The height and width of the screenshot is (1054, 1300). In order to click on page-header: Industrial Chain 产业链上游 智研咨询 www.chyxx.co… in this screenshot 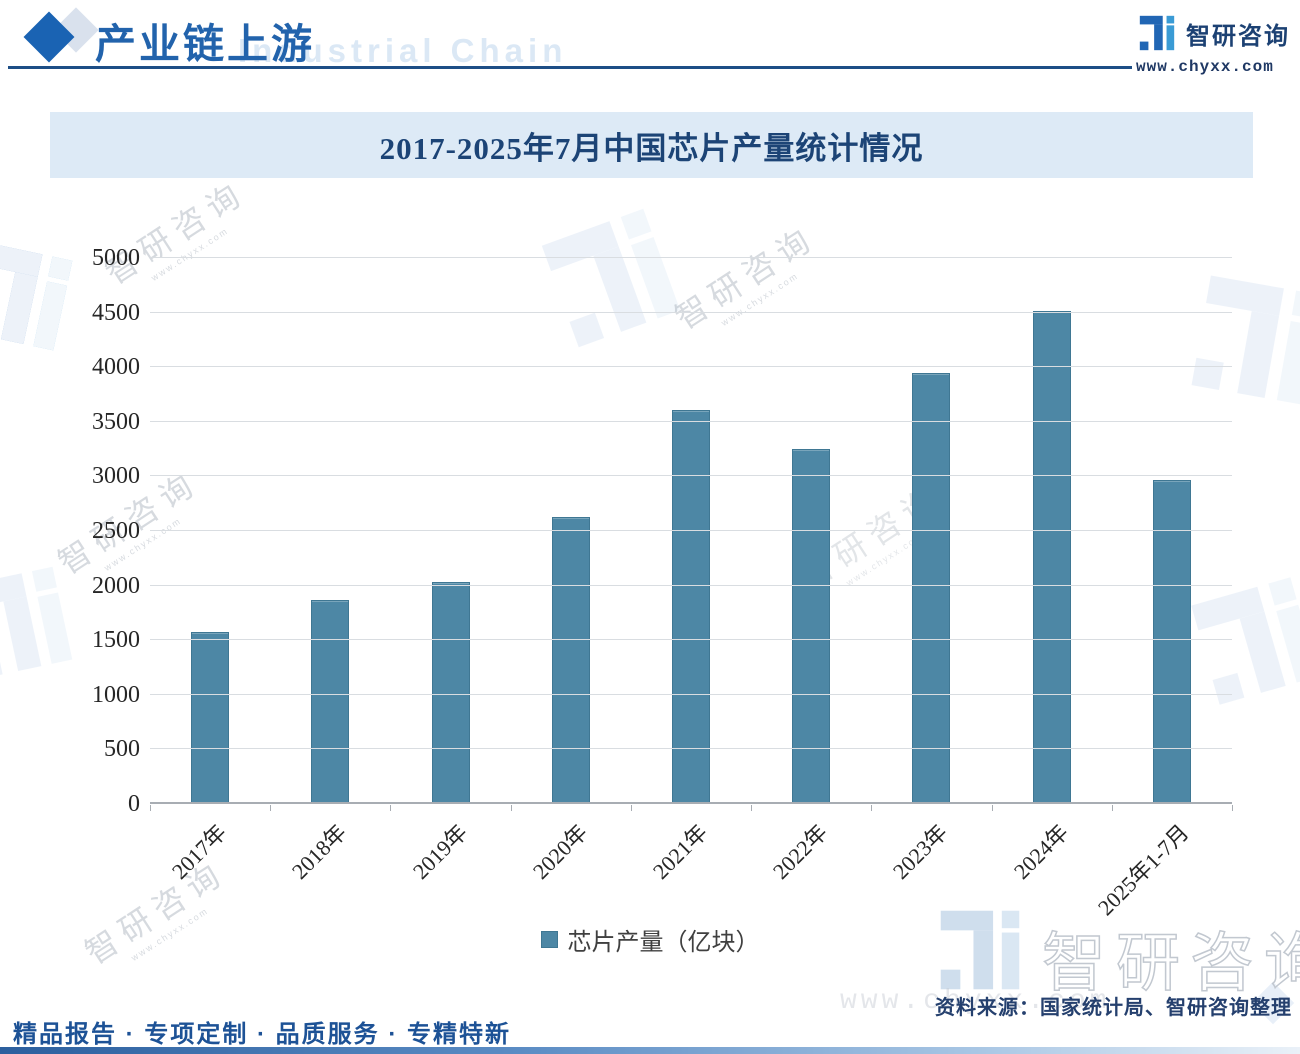, I will do `click(650, 45)`.